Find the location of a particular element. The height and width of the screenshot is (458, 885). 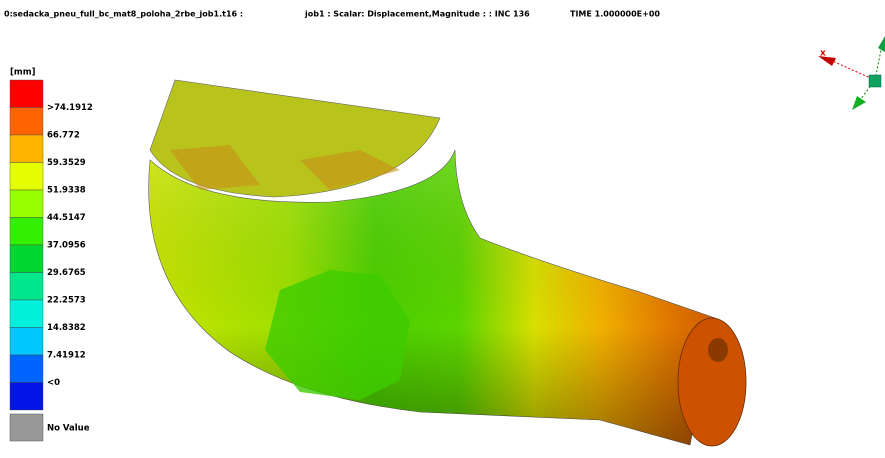

legend-label: 37.0956 is located at coordinates (66, 246).